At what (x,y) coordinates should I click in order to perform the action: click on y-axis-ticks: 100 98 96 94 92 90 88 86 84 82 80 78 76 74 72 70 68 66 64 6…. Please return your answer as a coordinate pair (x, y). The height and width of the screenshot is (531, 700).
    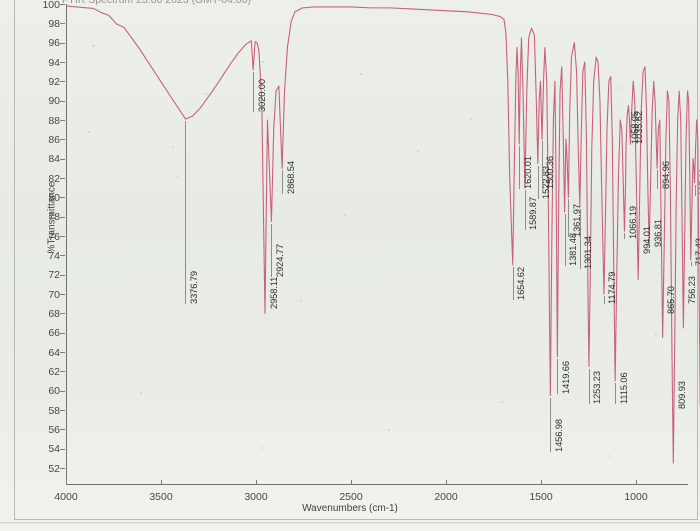
    Looking at the image, I should click on (33, 245).